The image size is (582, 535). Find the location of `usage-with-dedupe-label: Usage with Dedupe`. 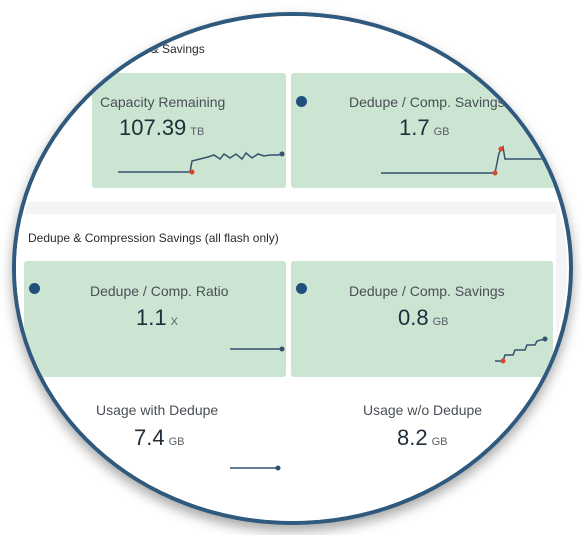

usage-with-dedupe-label: Usage with Dedupe is located at coordinates (157, 410).